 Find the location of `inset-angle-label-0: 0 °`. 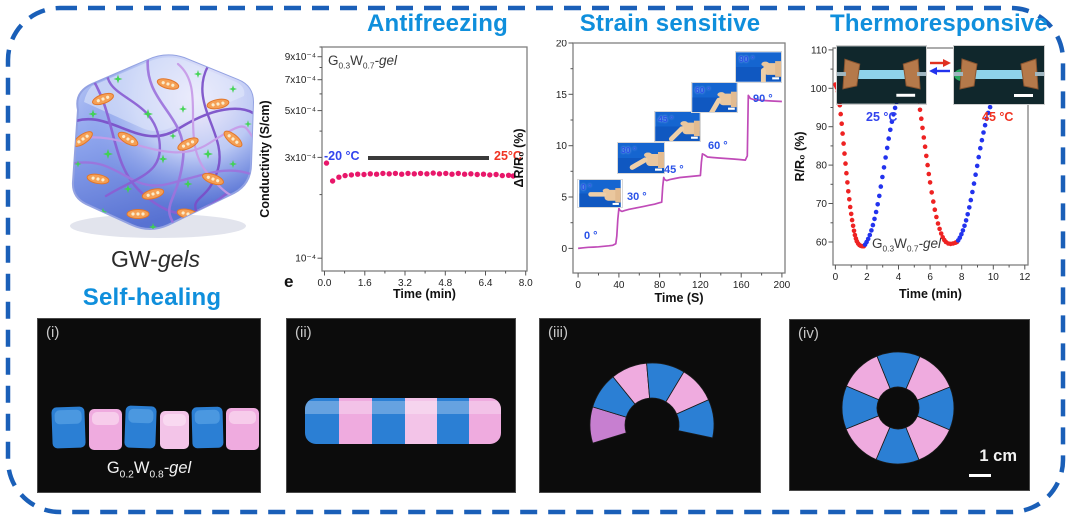

inset-angle-label-0: 0 ° is located at coordinates (586, 187).